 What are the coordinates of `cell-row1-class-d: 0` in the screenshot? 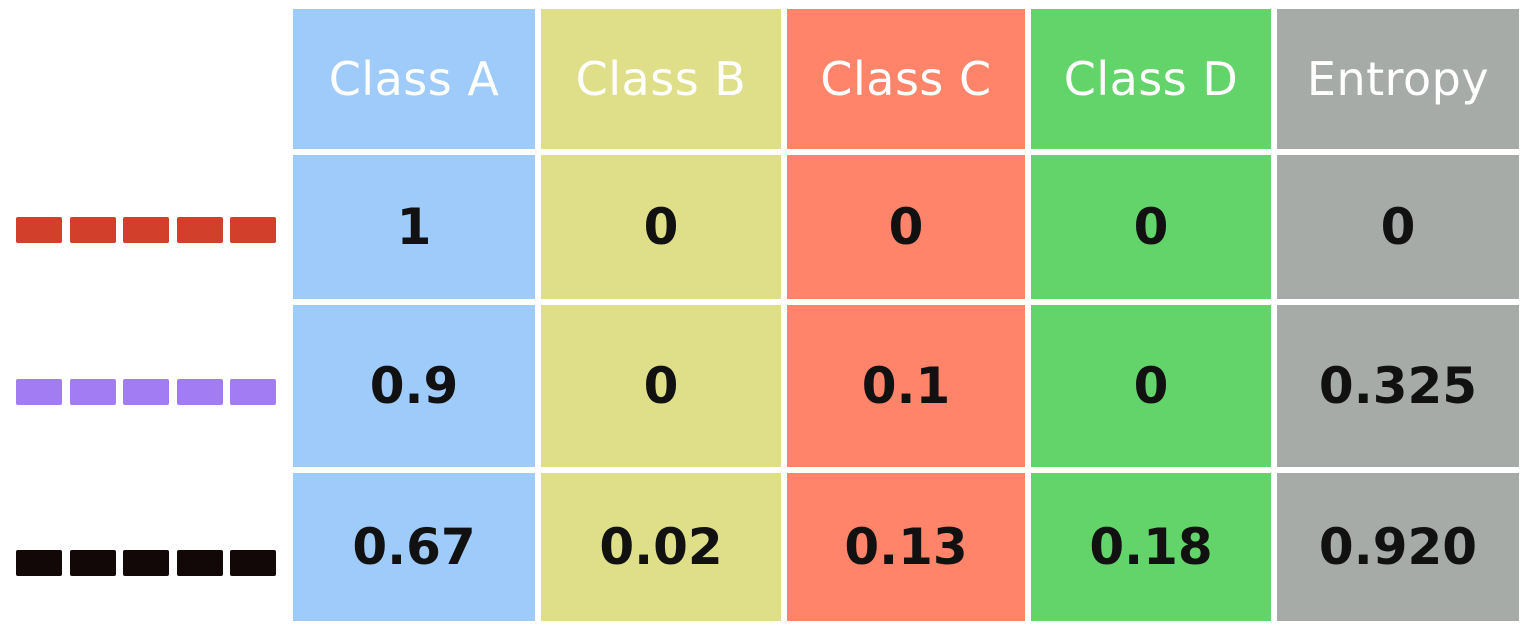 It's located at (1151, 227).